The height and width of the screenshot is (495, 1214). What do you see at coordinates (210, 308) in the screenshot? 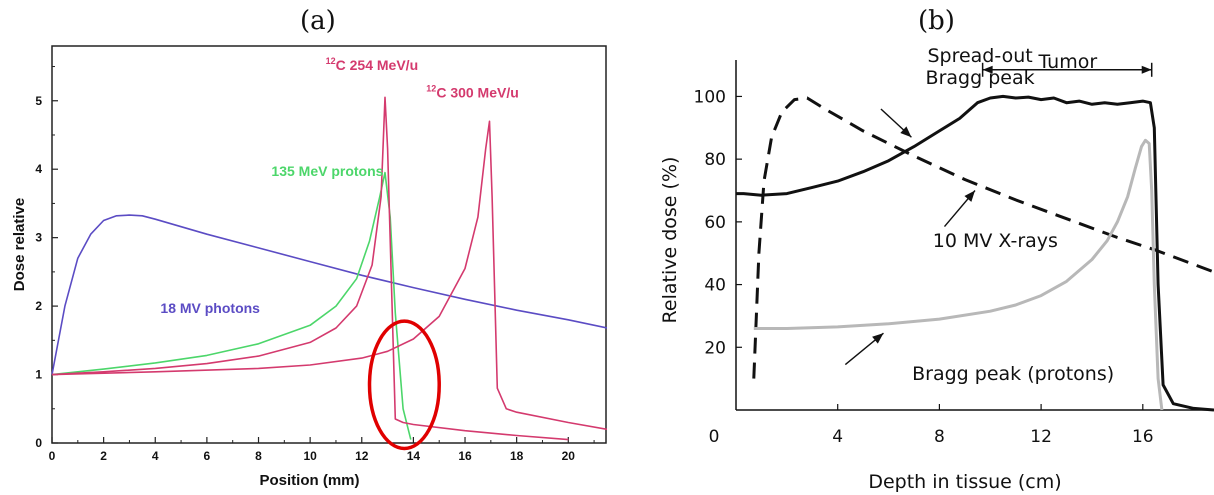
I see `annotation-18-mv-photons: 18 MV photons` at bounding box center [210, 308].